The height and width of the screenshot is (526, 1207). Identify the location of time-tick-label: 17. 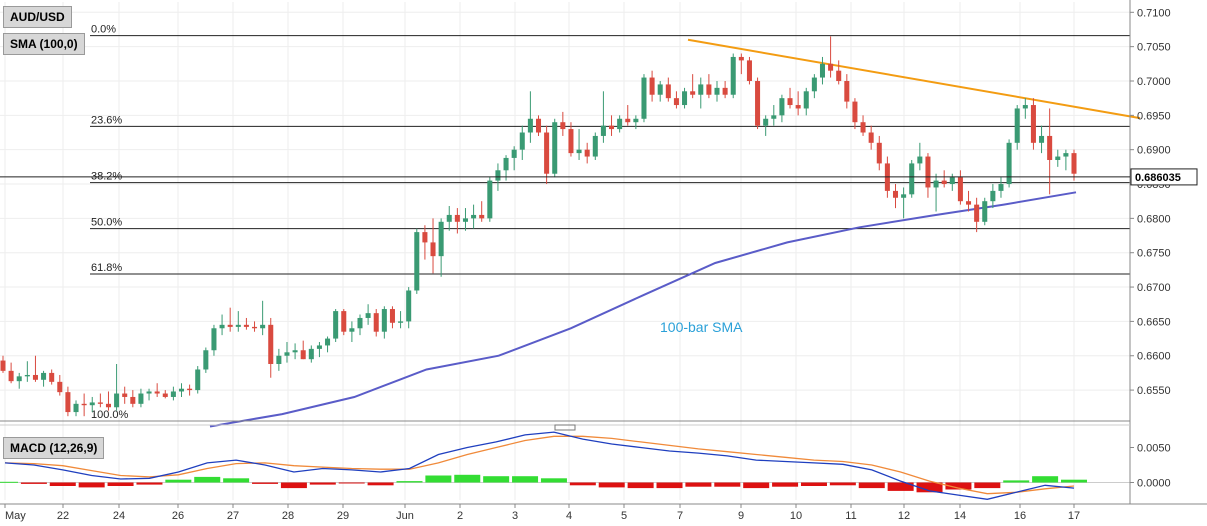
(1074, 516).